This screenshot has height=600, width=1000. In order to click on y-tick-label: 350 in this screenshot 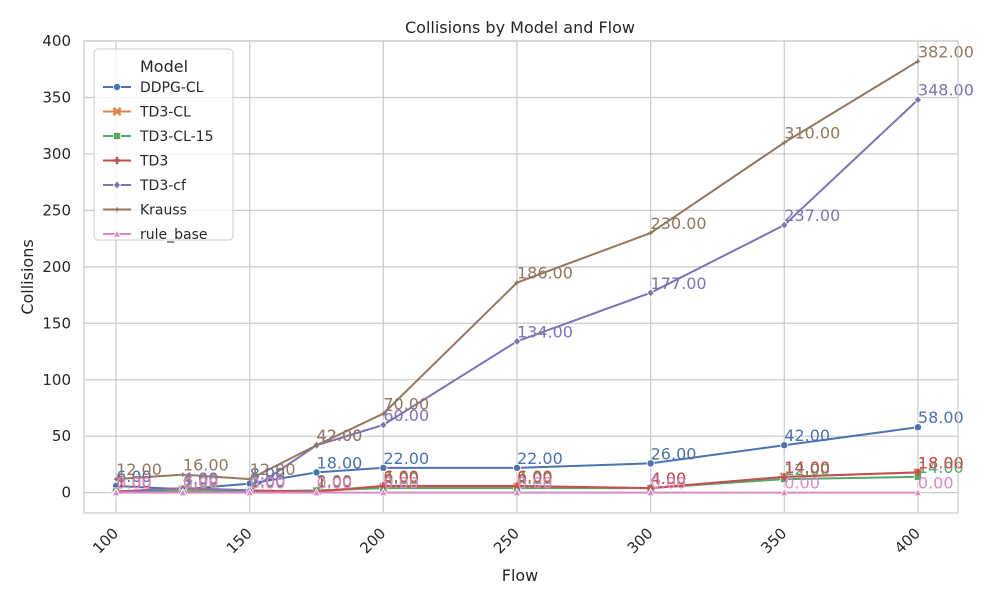, I will do `click(56, 97)`.